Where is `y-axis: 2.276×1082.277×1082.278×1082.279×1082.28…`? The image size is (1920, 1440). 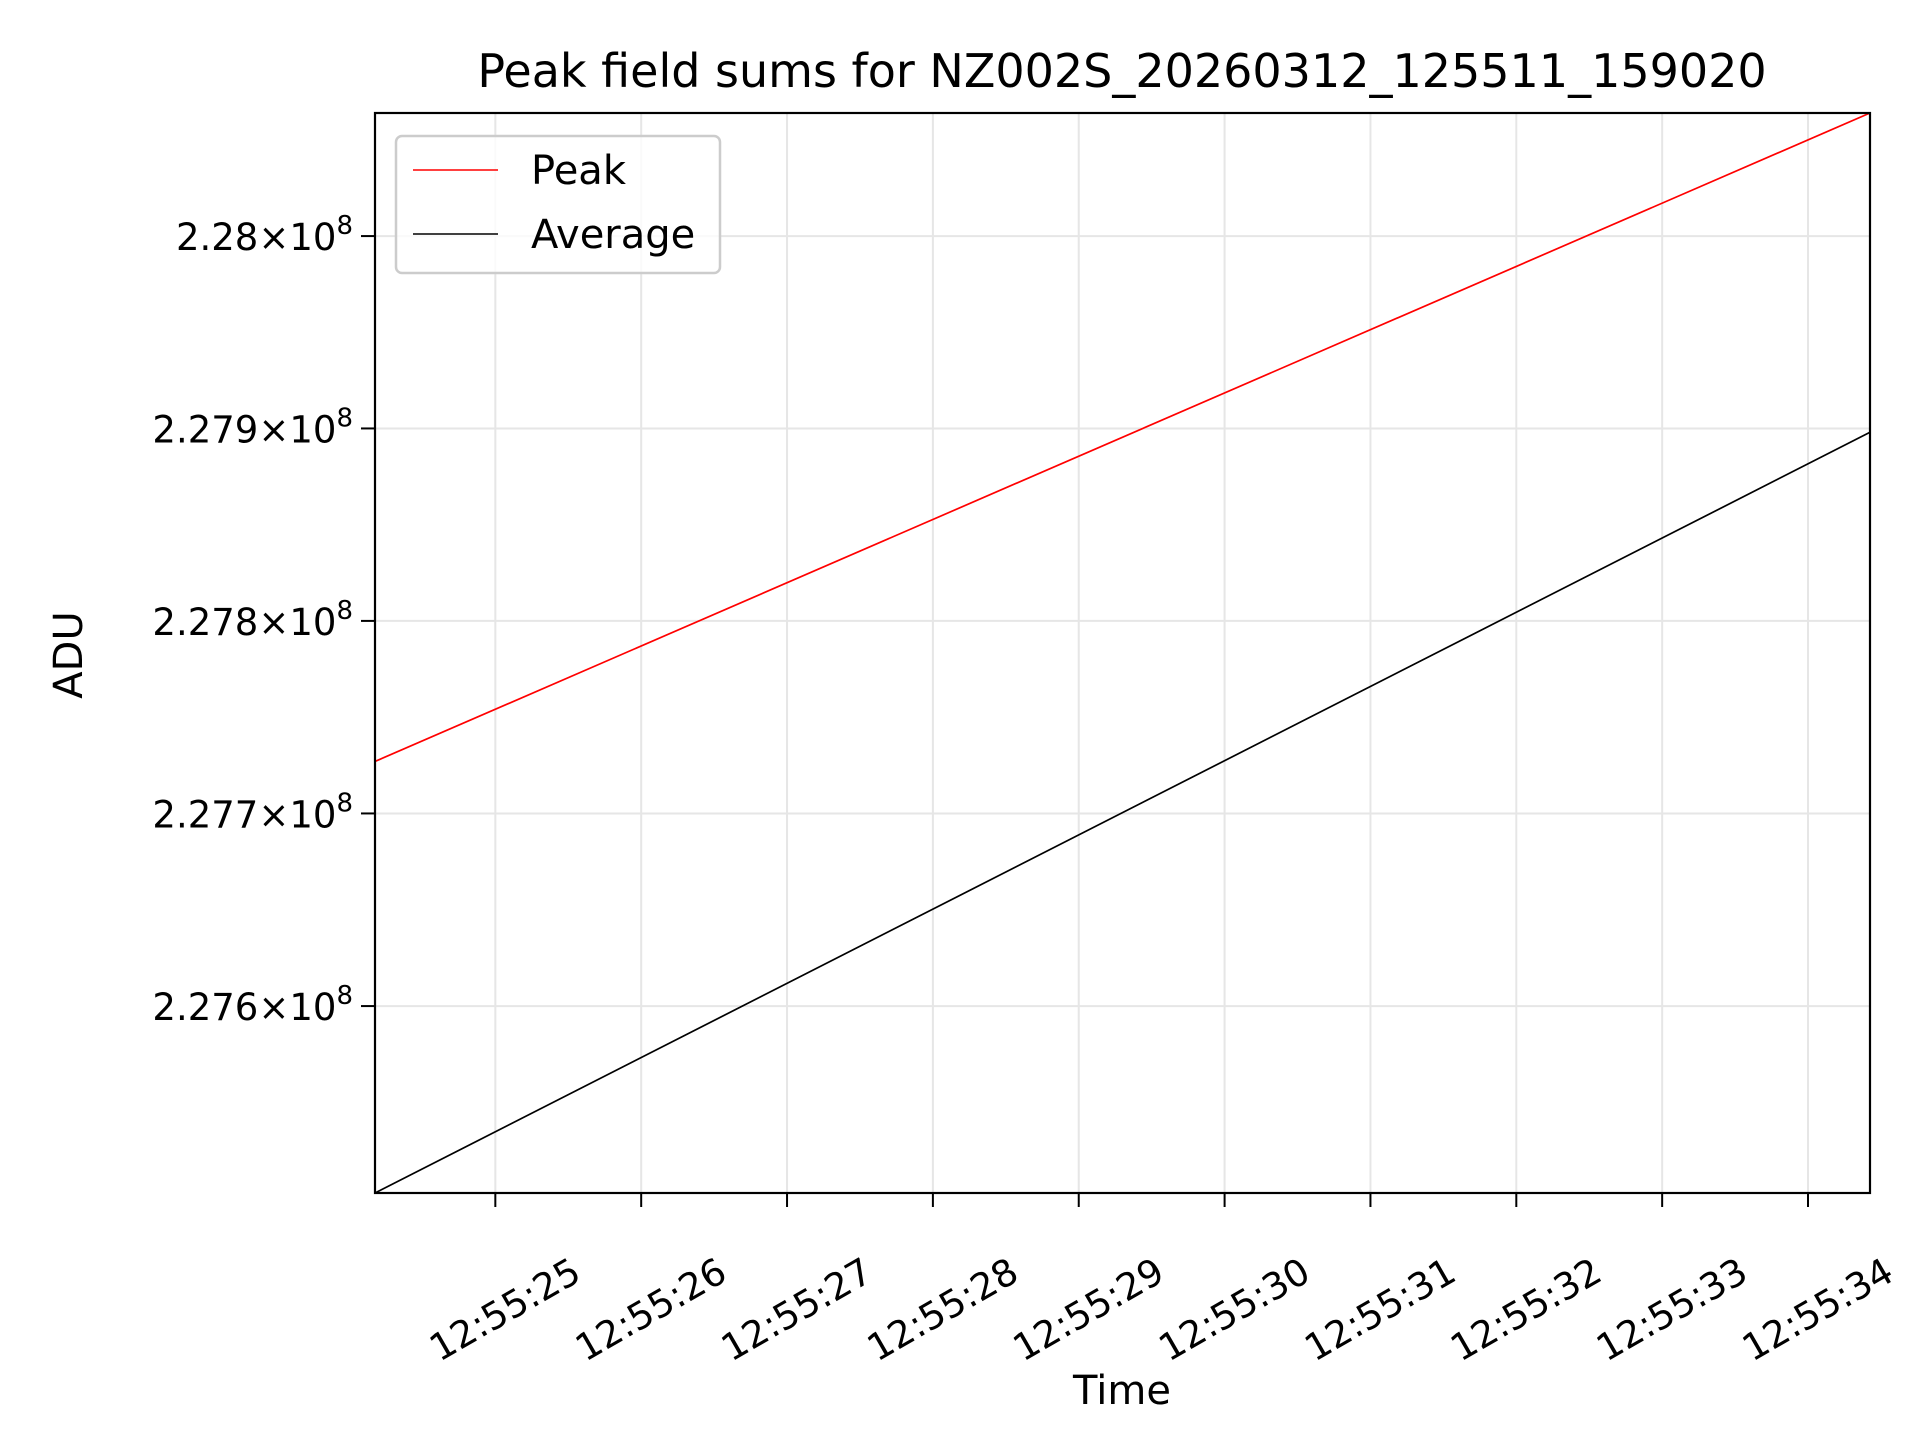 y-axis: 2.276×1082.277×1082.278×1082.279×1082.28… is located at coordinates (263, 620).